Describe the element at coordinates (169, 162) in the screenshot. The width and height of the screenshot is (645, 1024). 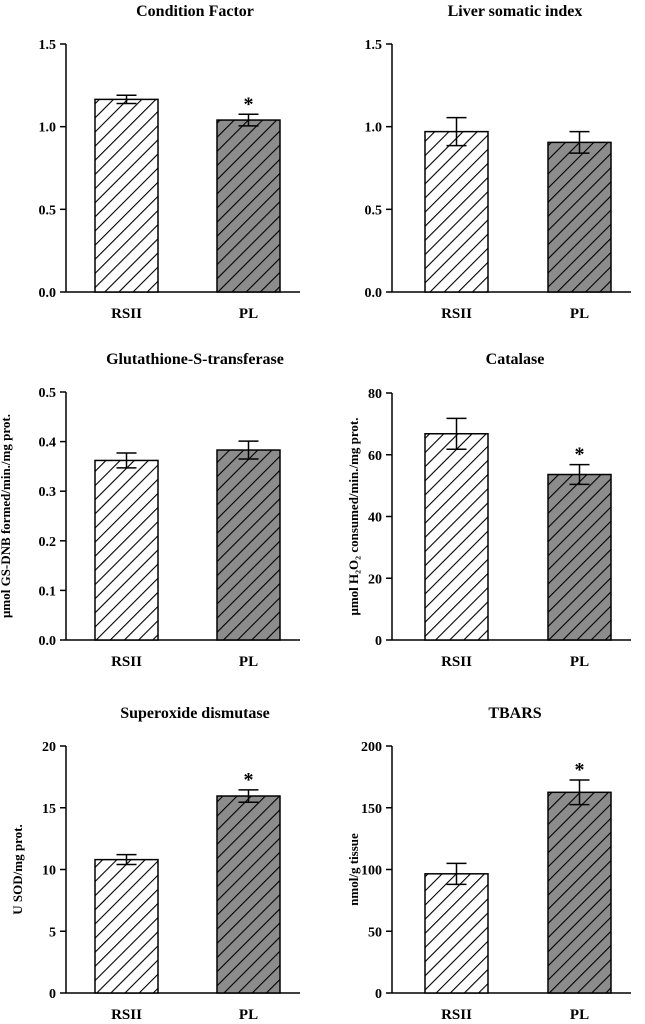
I see `chart-condition-factor: Condition Factor 0.0 0.5 1.0 1.5 RSII * PL` at that location.